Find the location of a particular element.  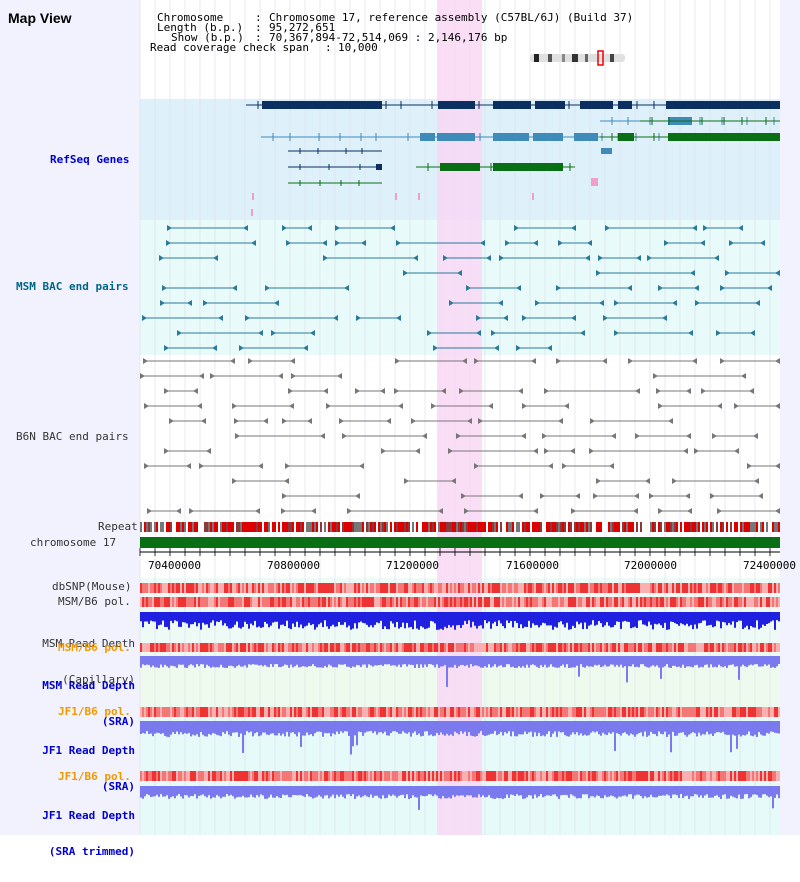

track-label-jf1-pol: JF1/B6 pol. is located at coordinates (94, 711).